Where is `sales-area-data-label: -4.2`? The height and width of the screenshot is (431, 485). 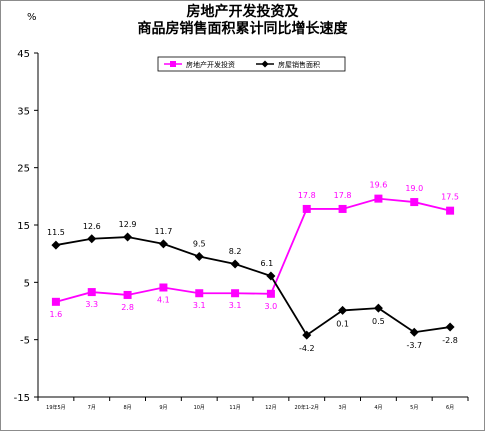 sales-area-data-label: -4.2 is located at coordinates (307, 348).